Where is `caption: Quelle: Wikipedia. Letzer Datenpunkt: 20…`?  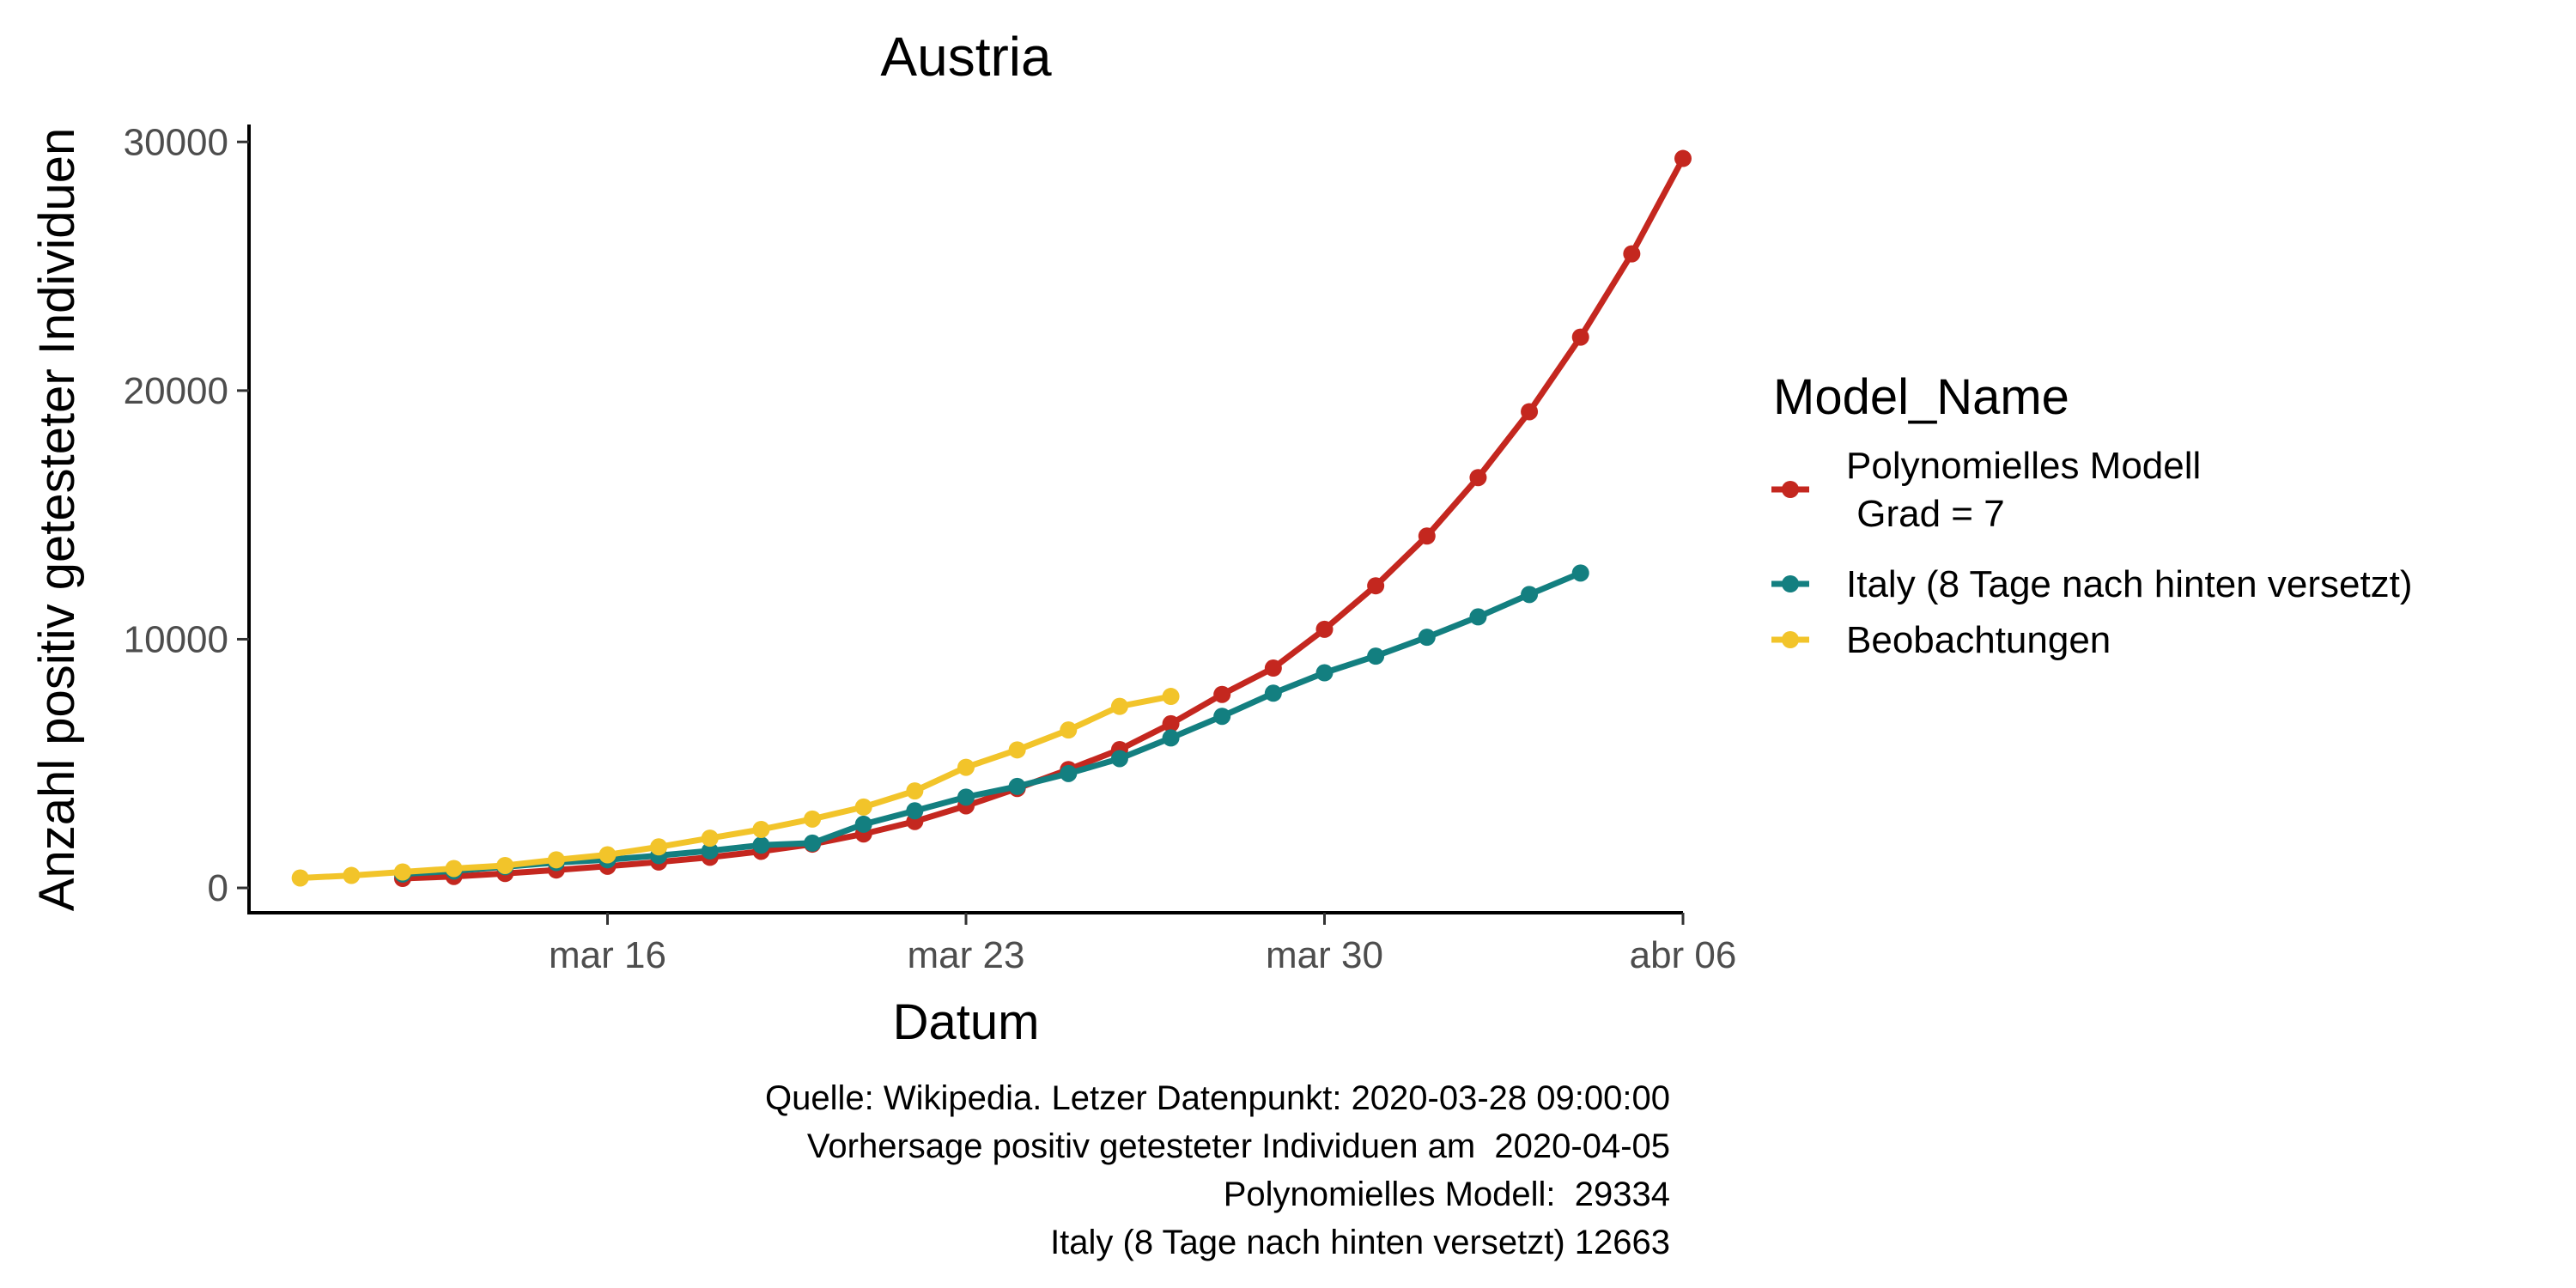 caption: Quelle: Wikipedia. Letzer Datenpunkt: 20… is located at coordinates (1217, 1170).